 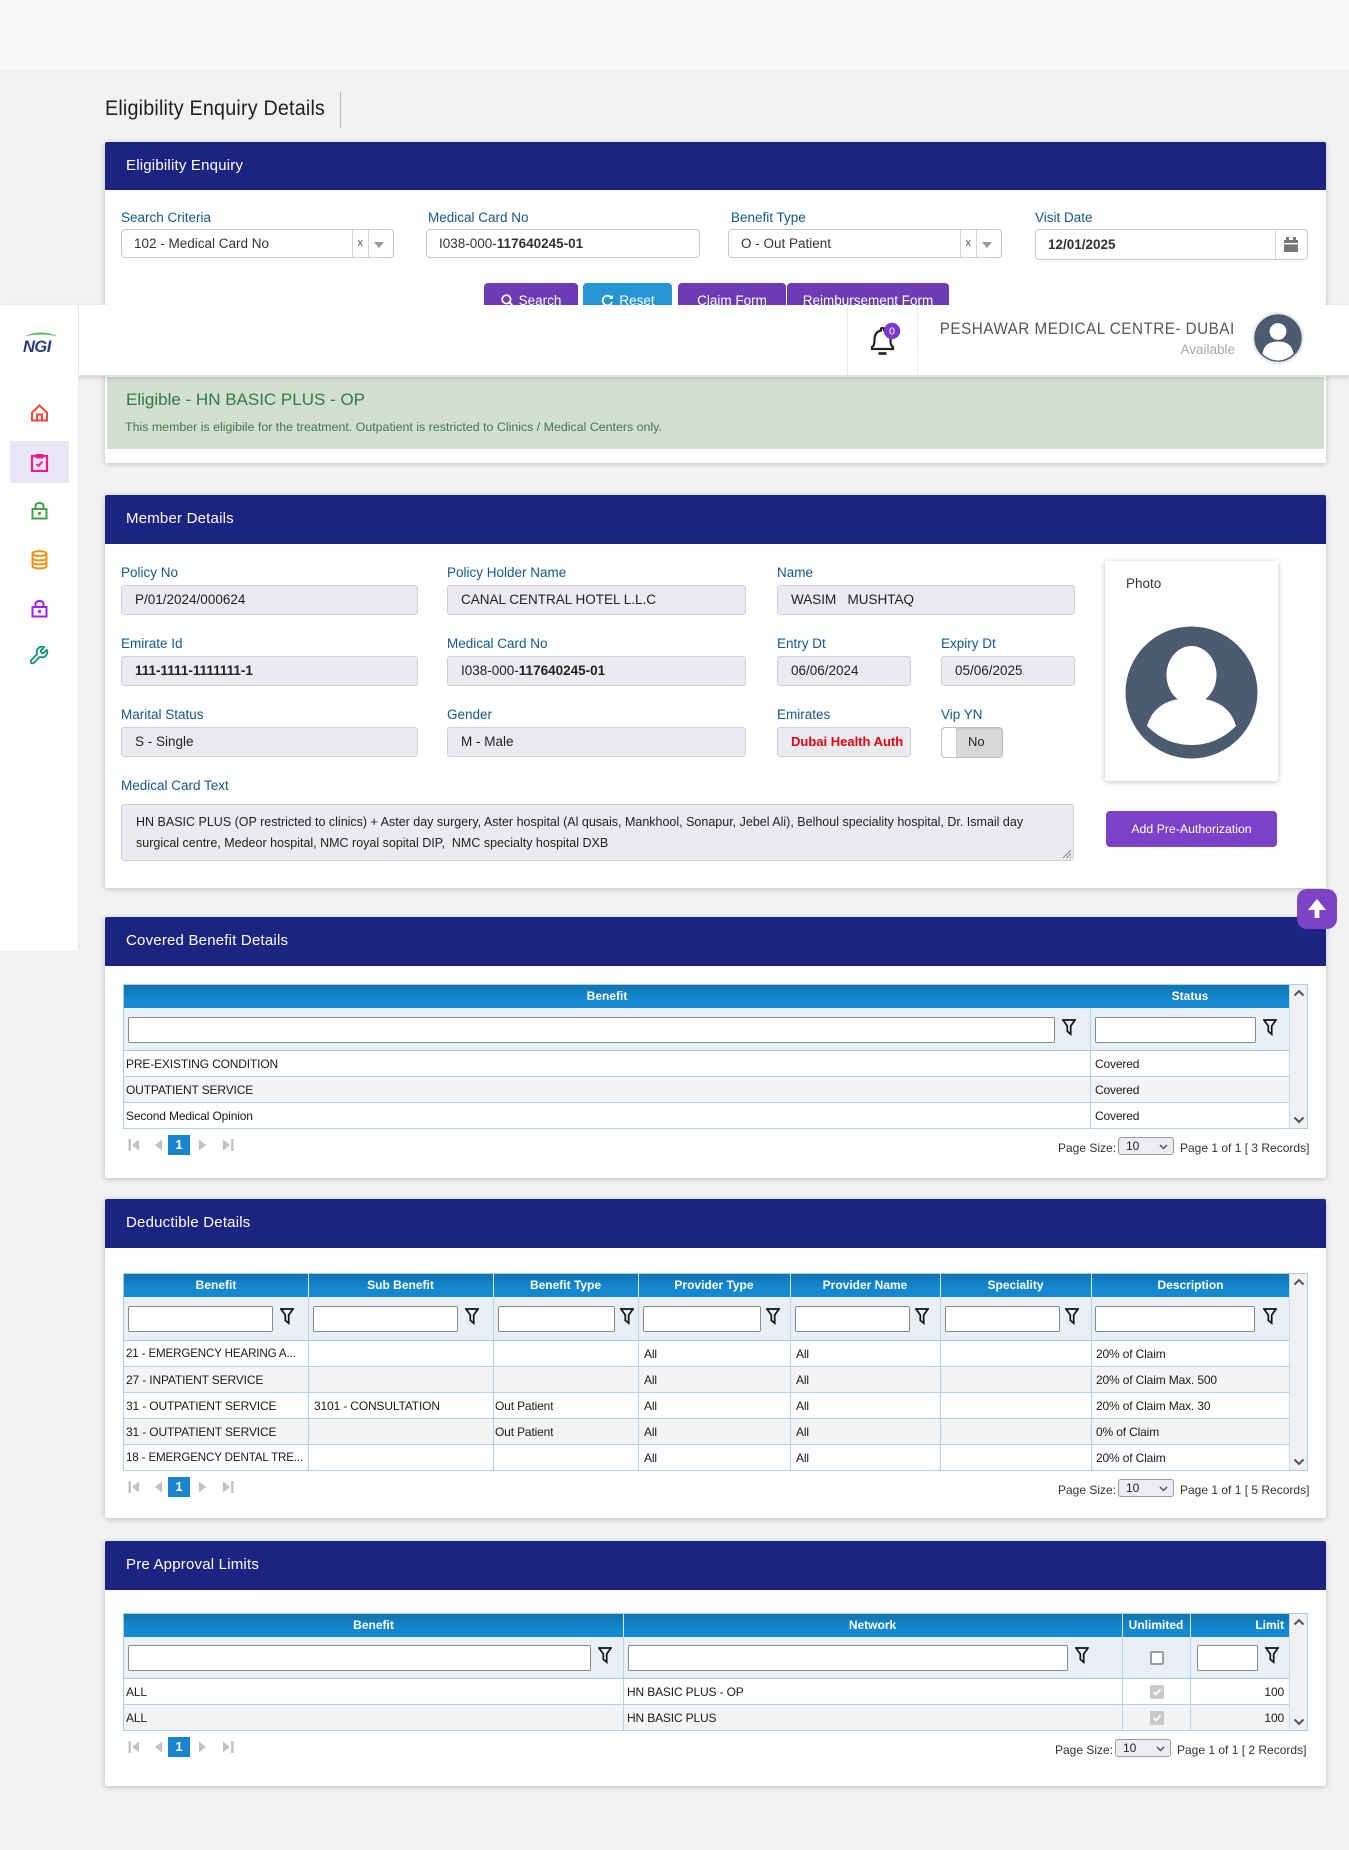 I want to click on svg-text: NGI, so click(x=37, y=347).